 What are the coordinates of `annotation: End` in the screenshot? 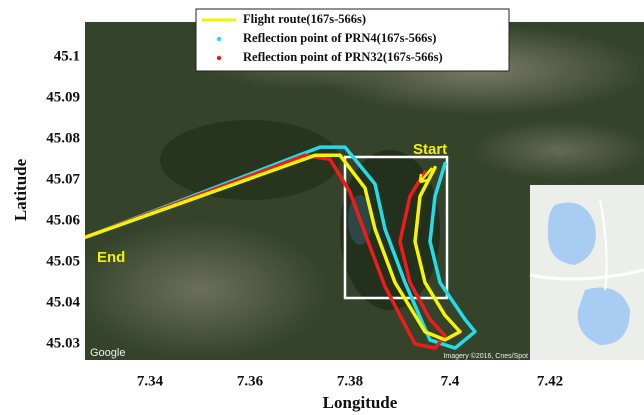 It's located at (111, 257).